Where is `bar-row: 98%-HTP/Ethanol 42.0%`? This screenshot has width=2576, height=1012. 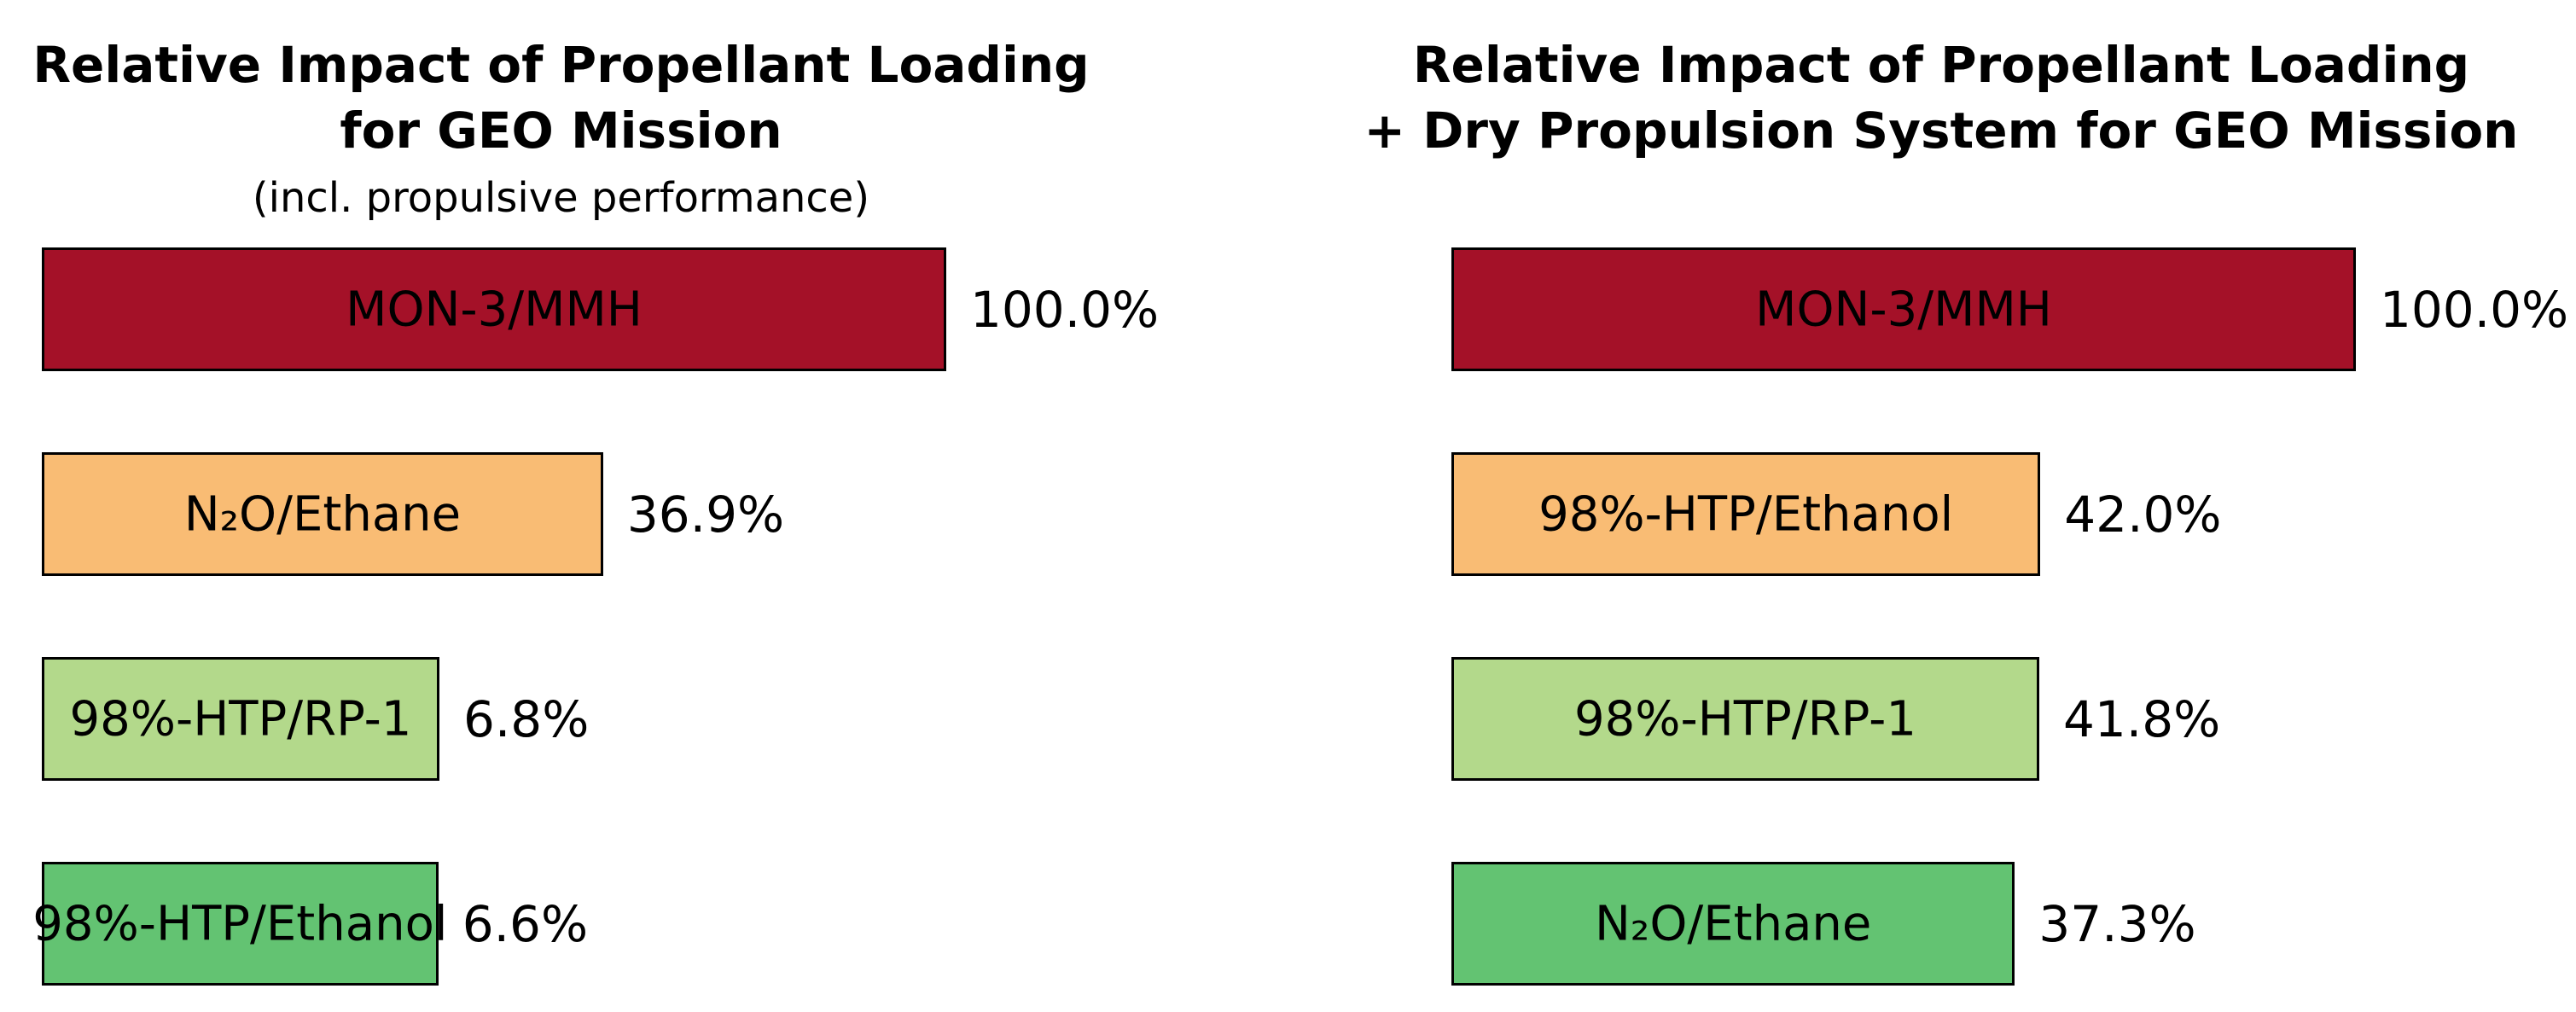
bar-row: 98%-HTP/Ethanol 42.0% is located at coordinates (1903, 514).